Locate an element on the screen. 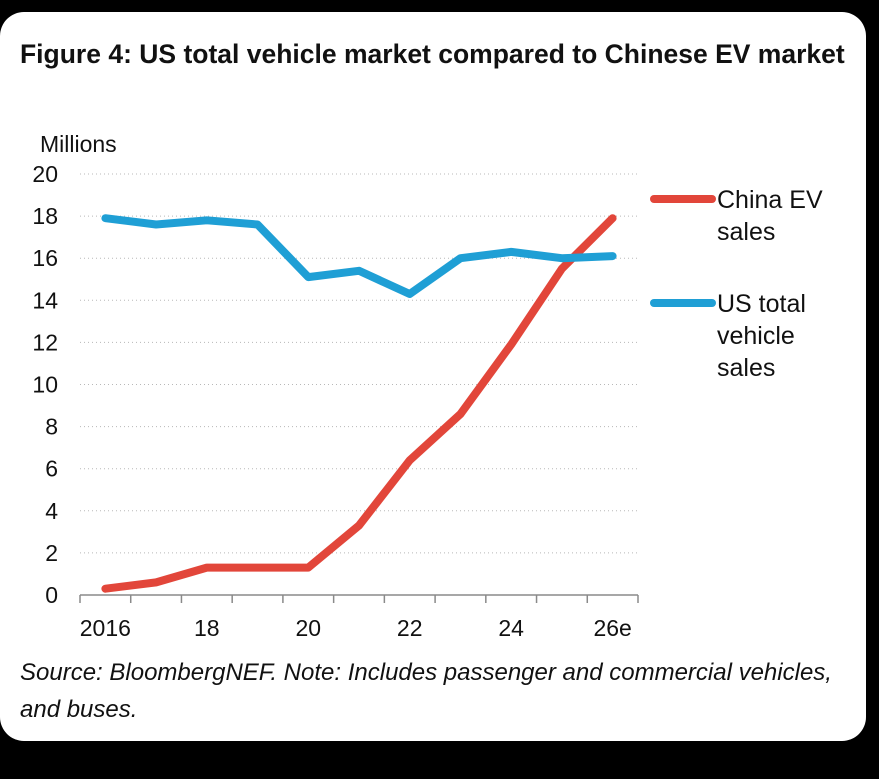 The width and height of the screenshot is (879, 779). y-tick-label: 4 is located at coordinates (51, 511).